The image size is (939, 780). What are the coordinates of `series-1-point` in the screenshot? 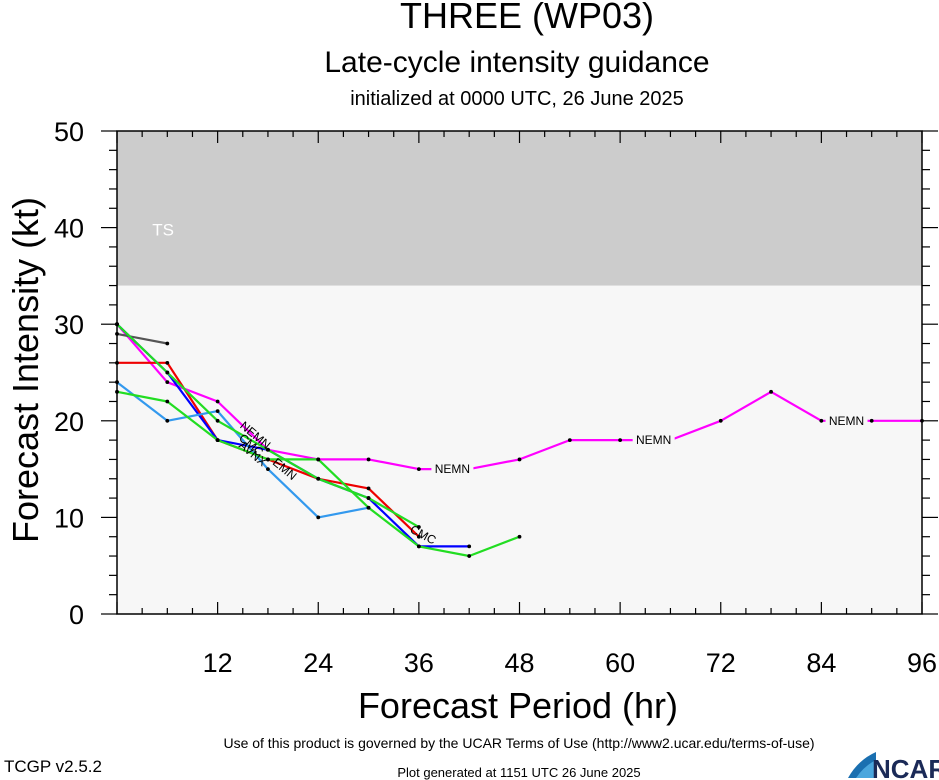 It's located at (167, 343).